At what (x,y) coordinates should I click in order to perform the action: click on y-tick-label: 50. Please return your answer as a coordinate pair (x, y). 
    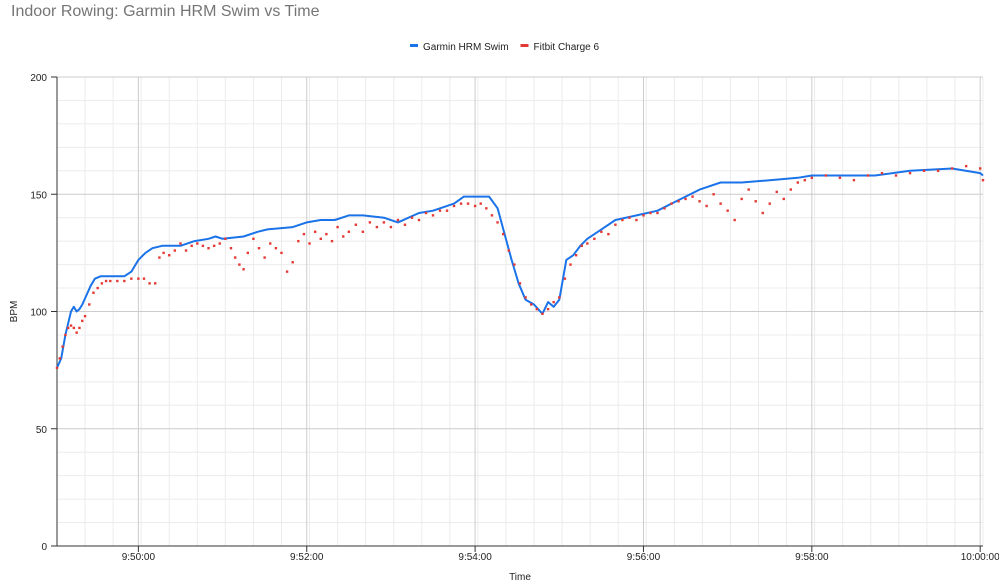
    Looking at the image, I should click on (42, 430).